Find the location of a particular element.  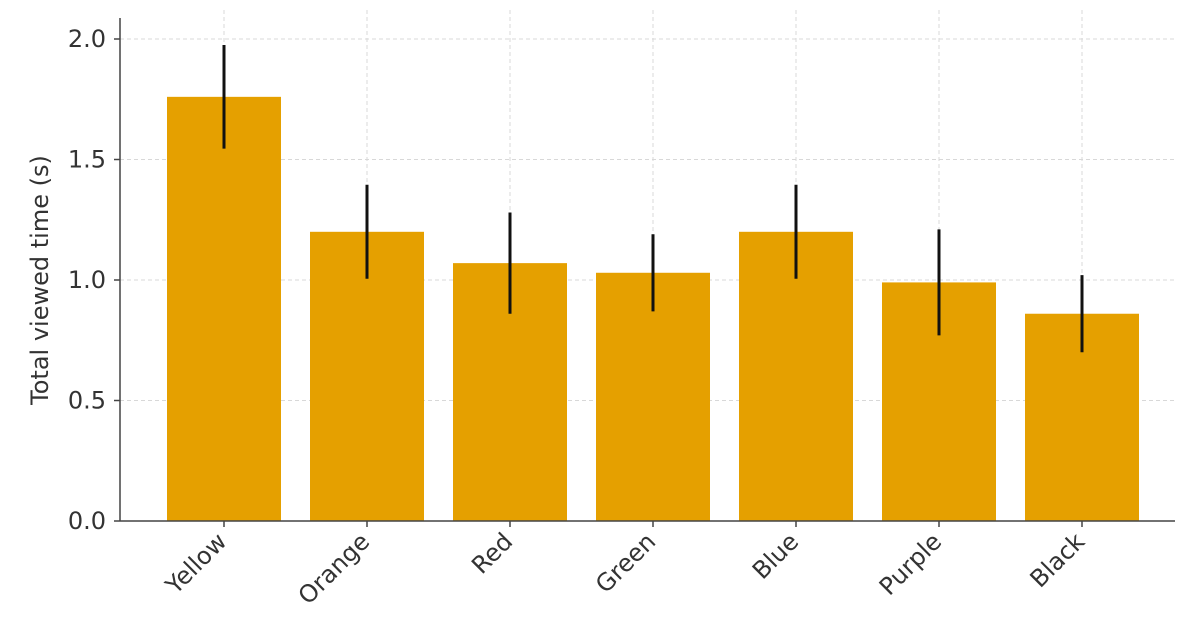

x-tick-label: Black is located at coordinates (1058, 560).